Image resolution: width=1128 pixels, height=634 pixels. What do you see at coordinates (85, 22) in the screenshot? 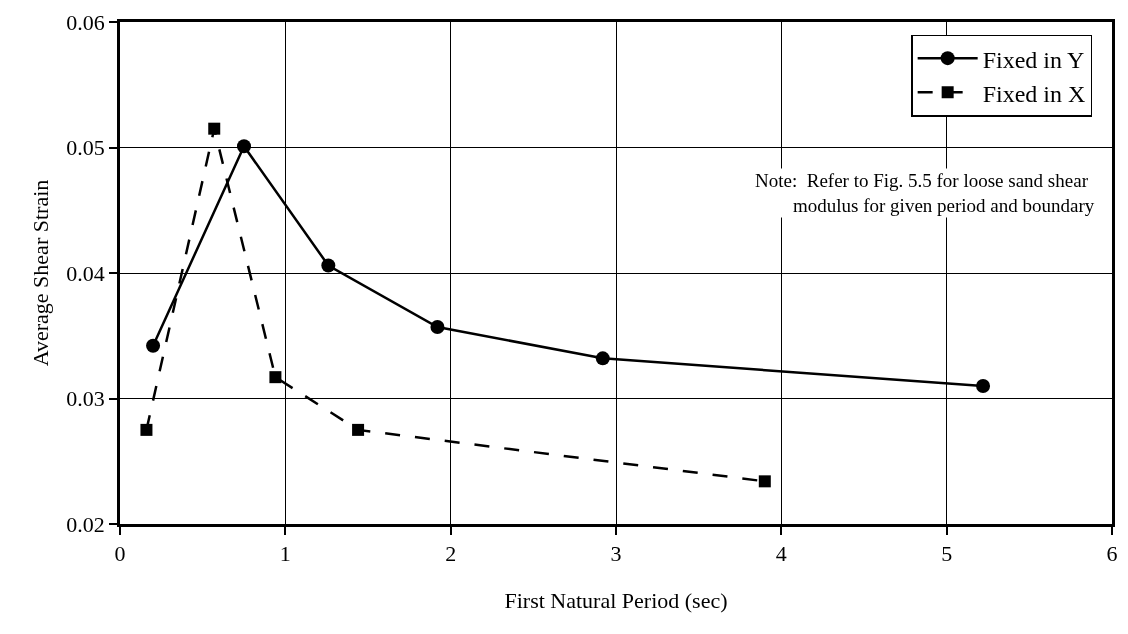
I see `y-tick-label: 0.06` at bounding box center [85, 22].